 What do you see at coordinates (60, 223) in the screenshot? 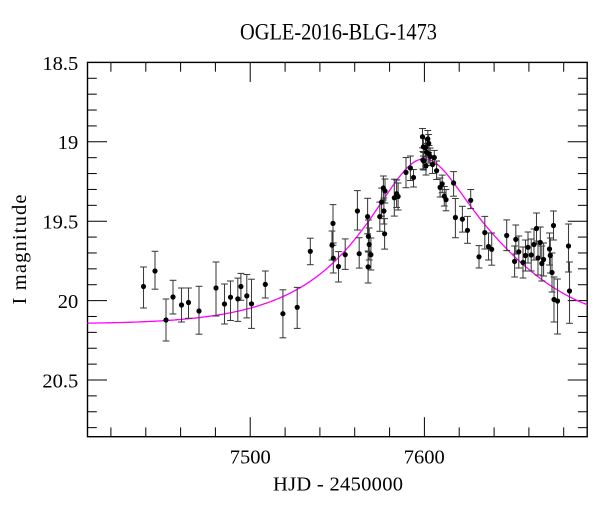
I see `svg-text: 19.5` at bounding box center [60, 223].